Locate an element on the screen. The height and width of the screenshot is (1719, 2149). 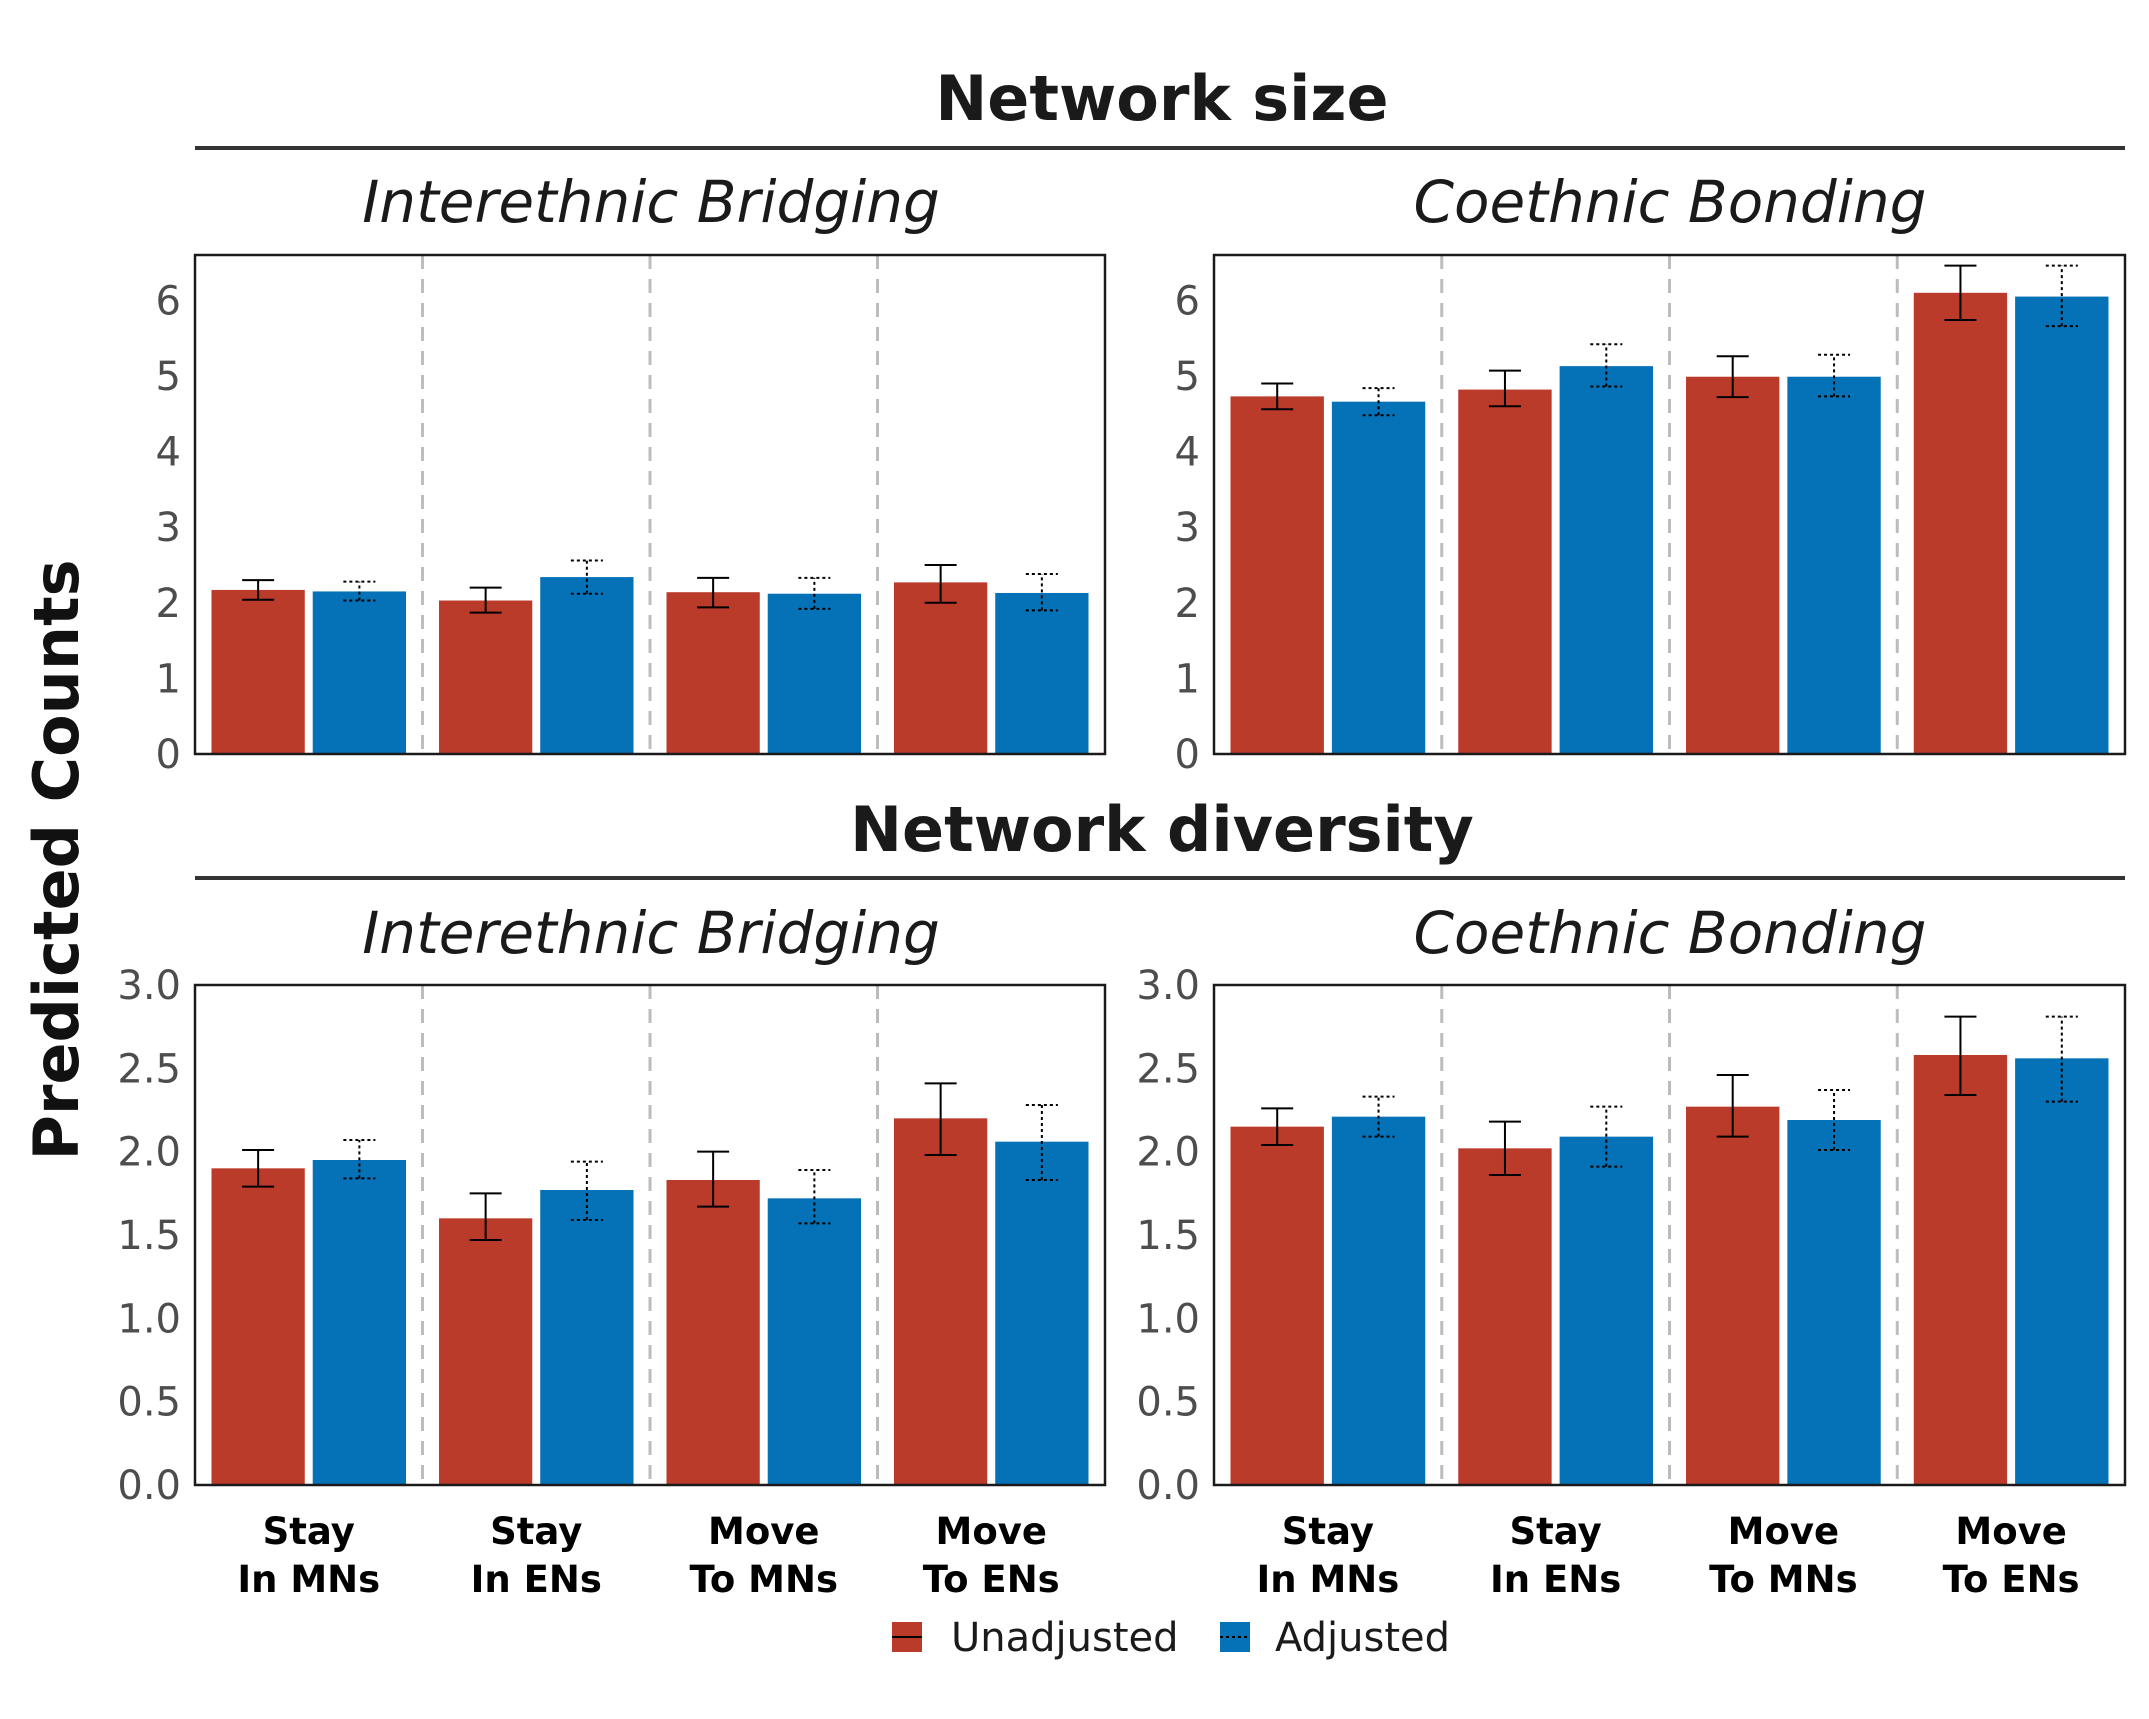
panel-title-diversity-bridging: Interethnic Bridging is located at coordinates (651, 933).